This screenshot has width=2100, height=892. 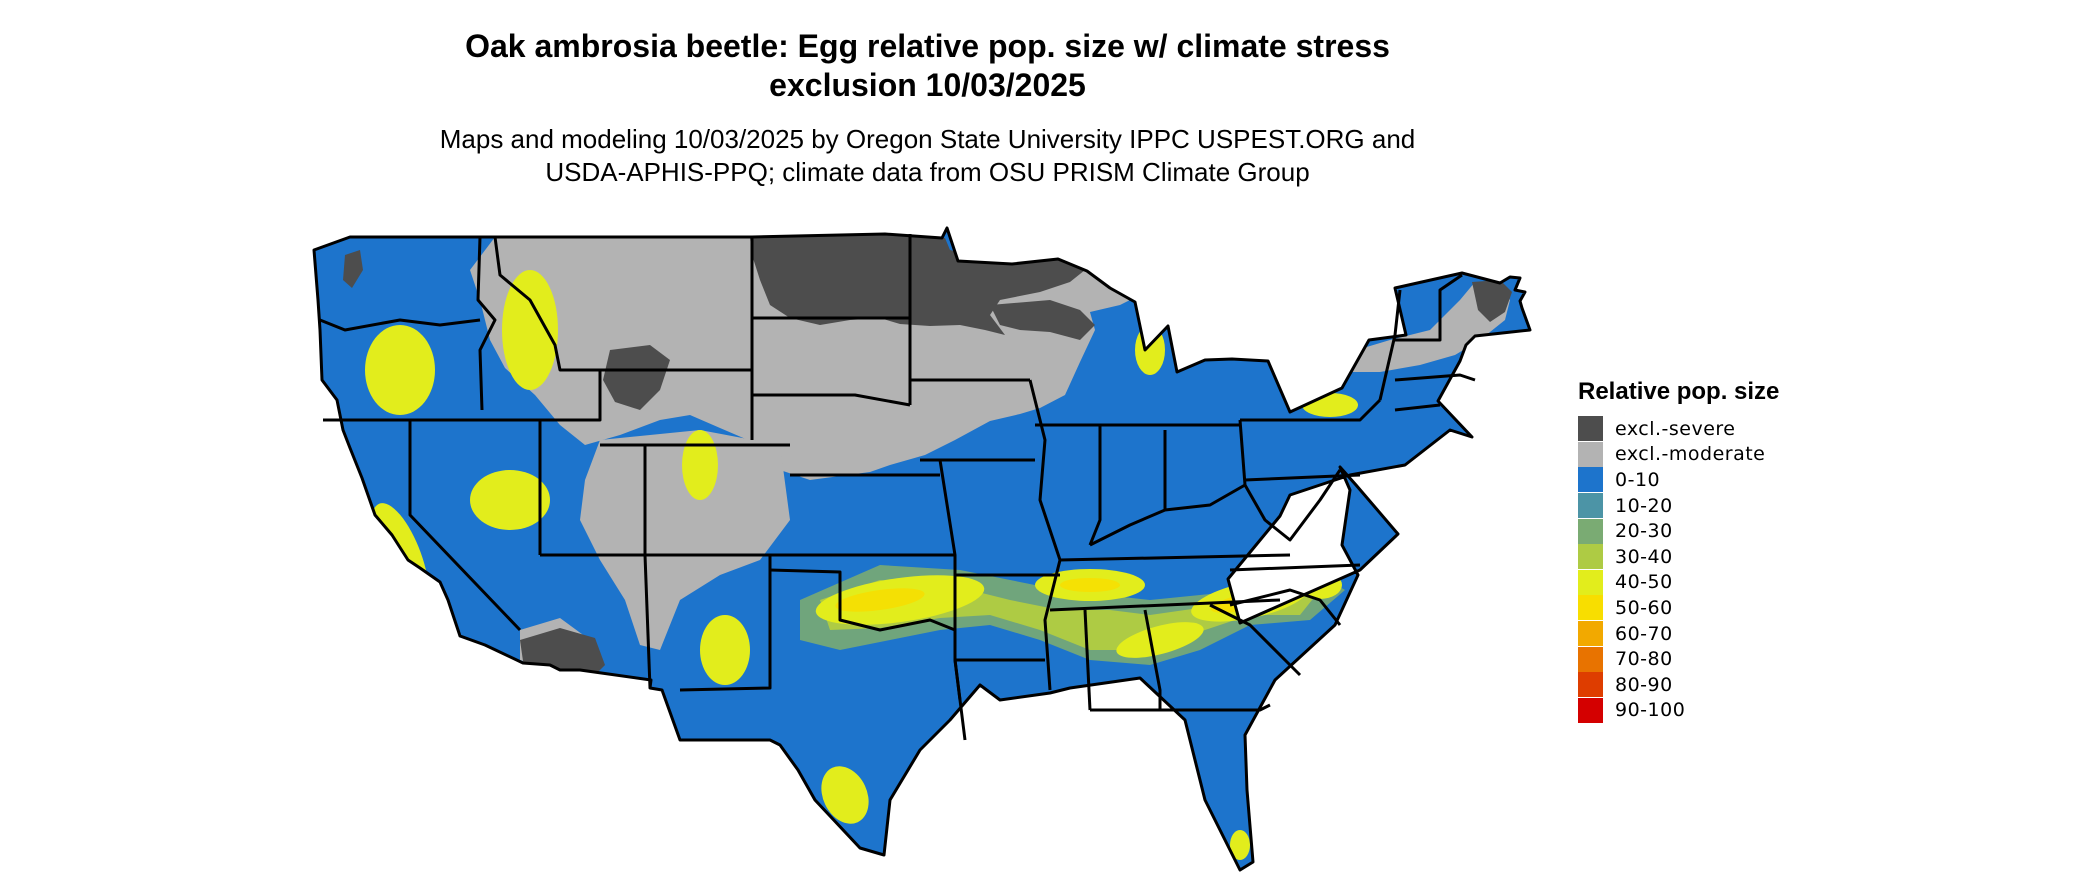 I want to click on excl-severe-maine, so click(x=1492, y=301).